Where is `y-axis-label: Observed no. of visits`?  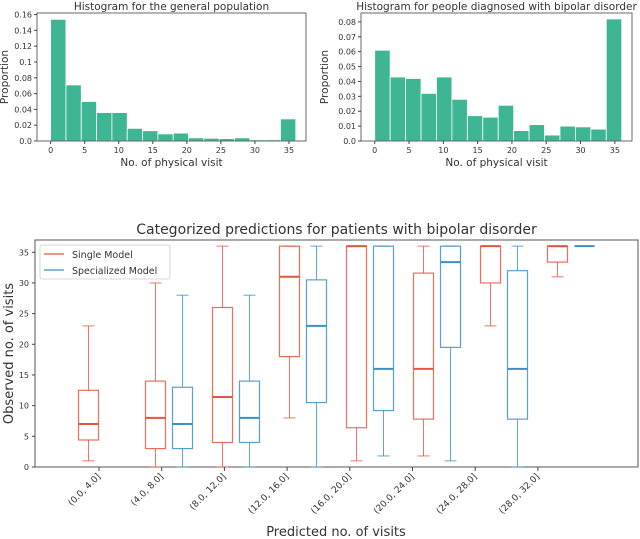 y-axis-label: Observed no. of visits is located at coordinates (9, 353).